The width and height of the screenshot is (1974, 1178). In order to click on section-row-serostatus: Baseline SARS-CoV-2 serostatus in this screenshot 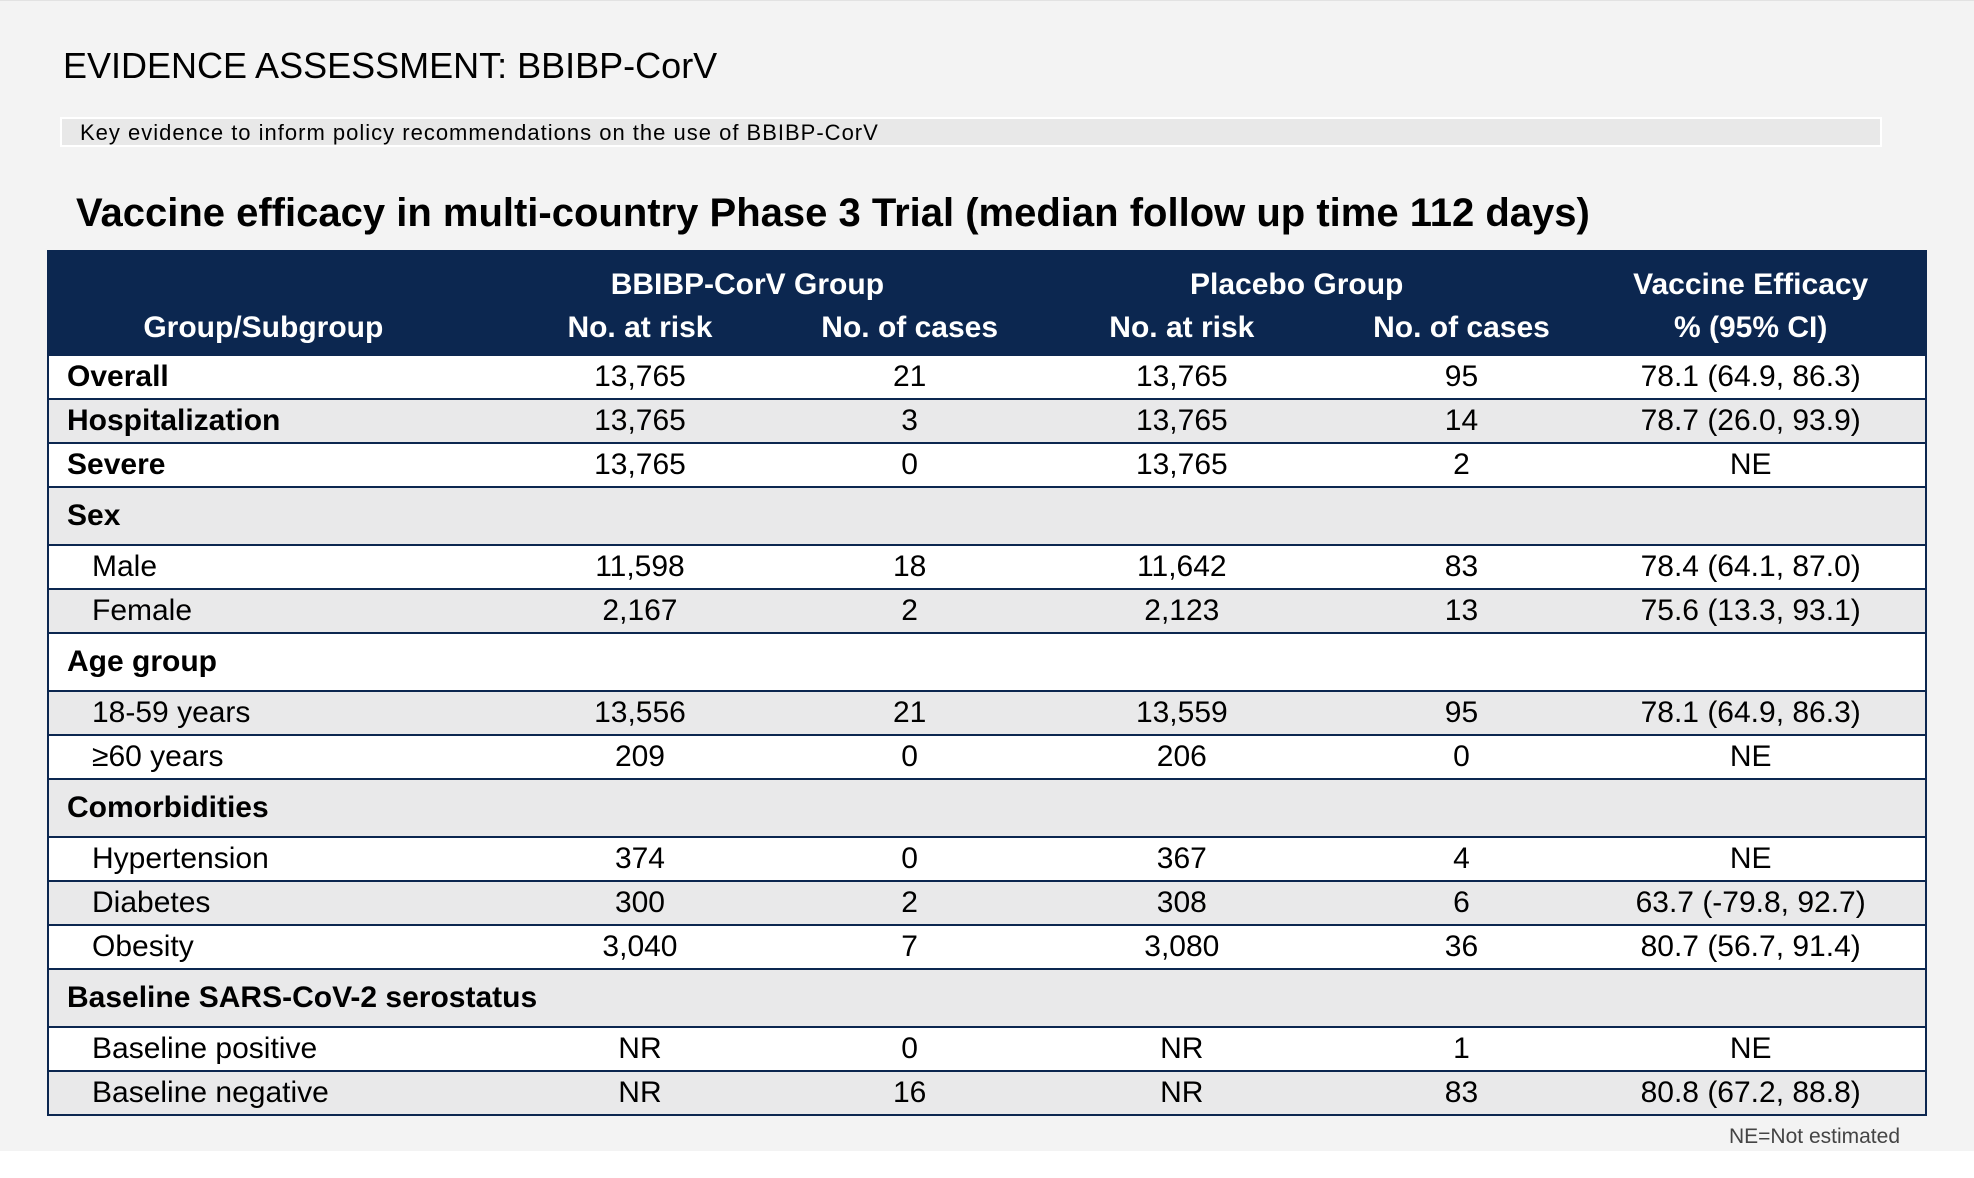, I will do `click(987, 997)`.